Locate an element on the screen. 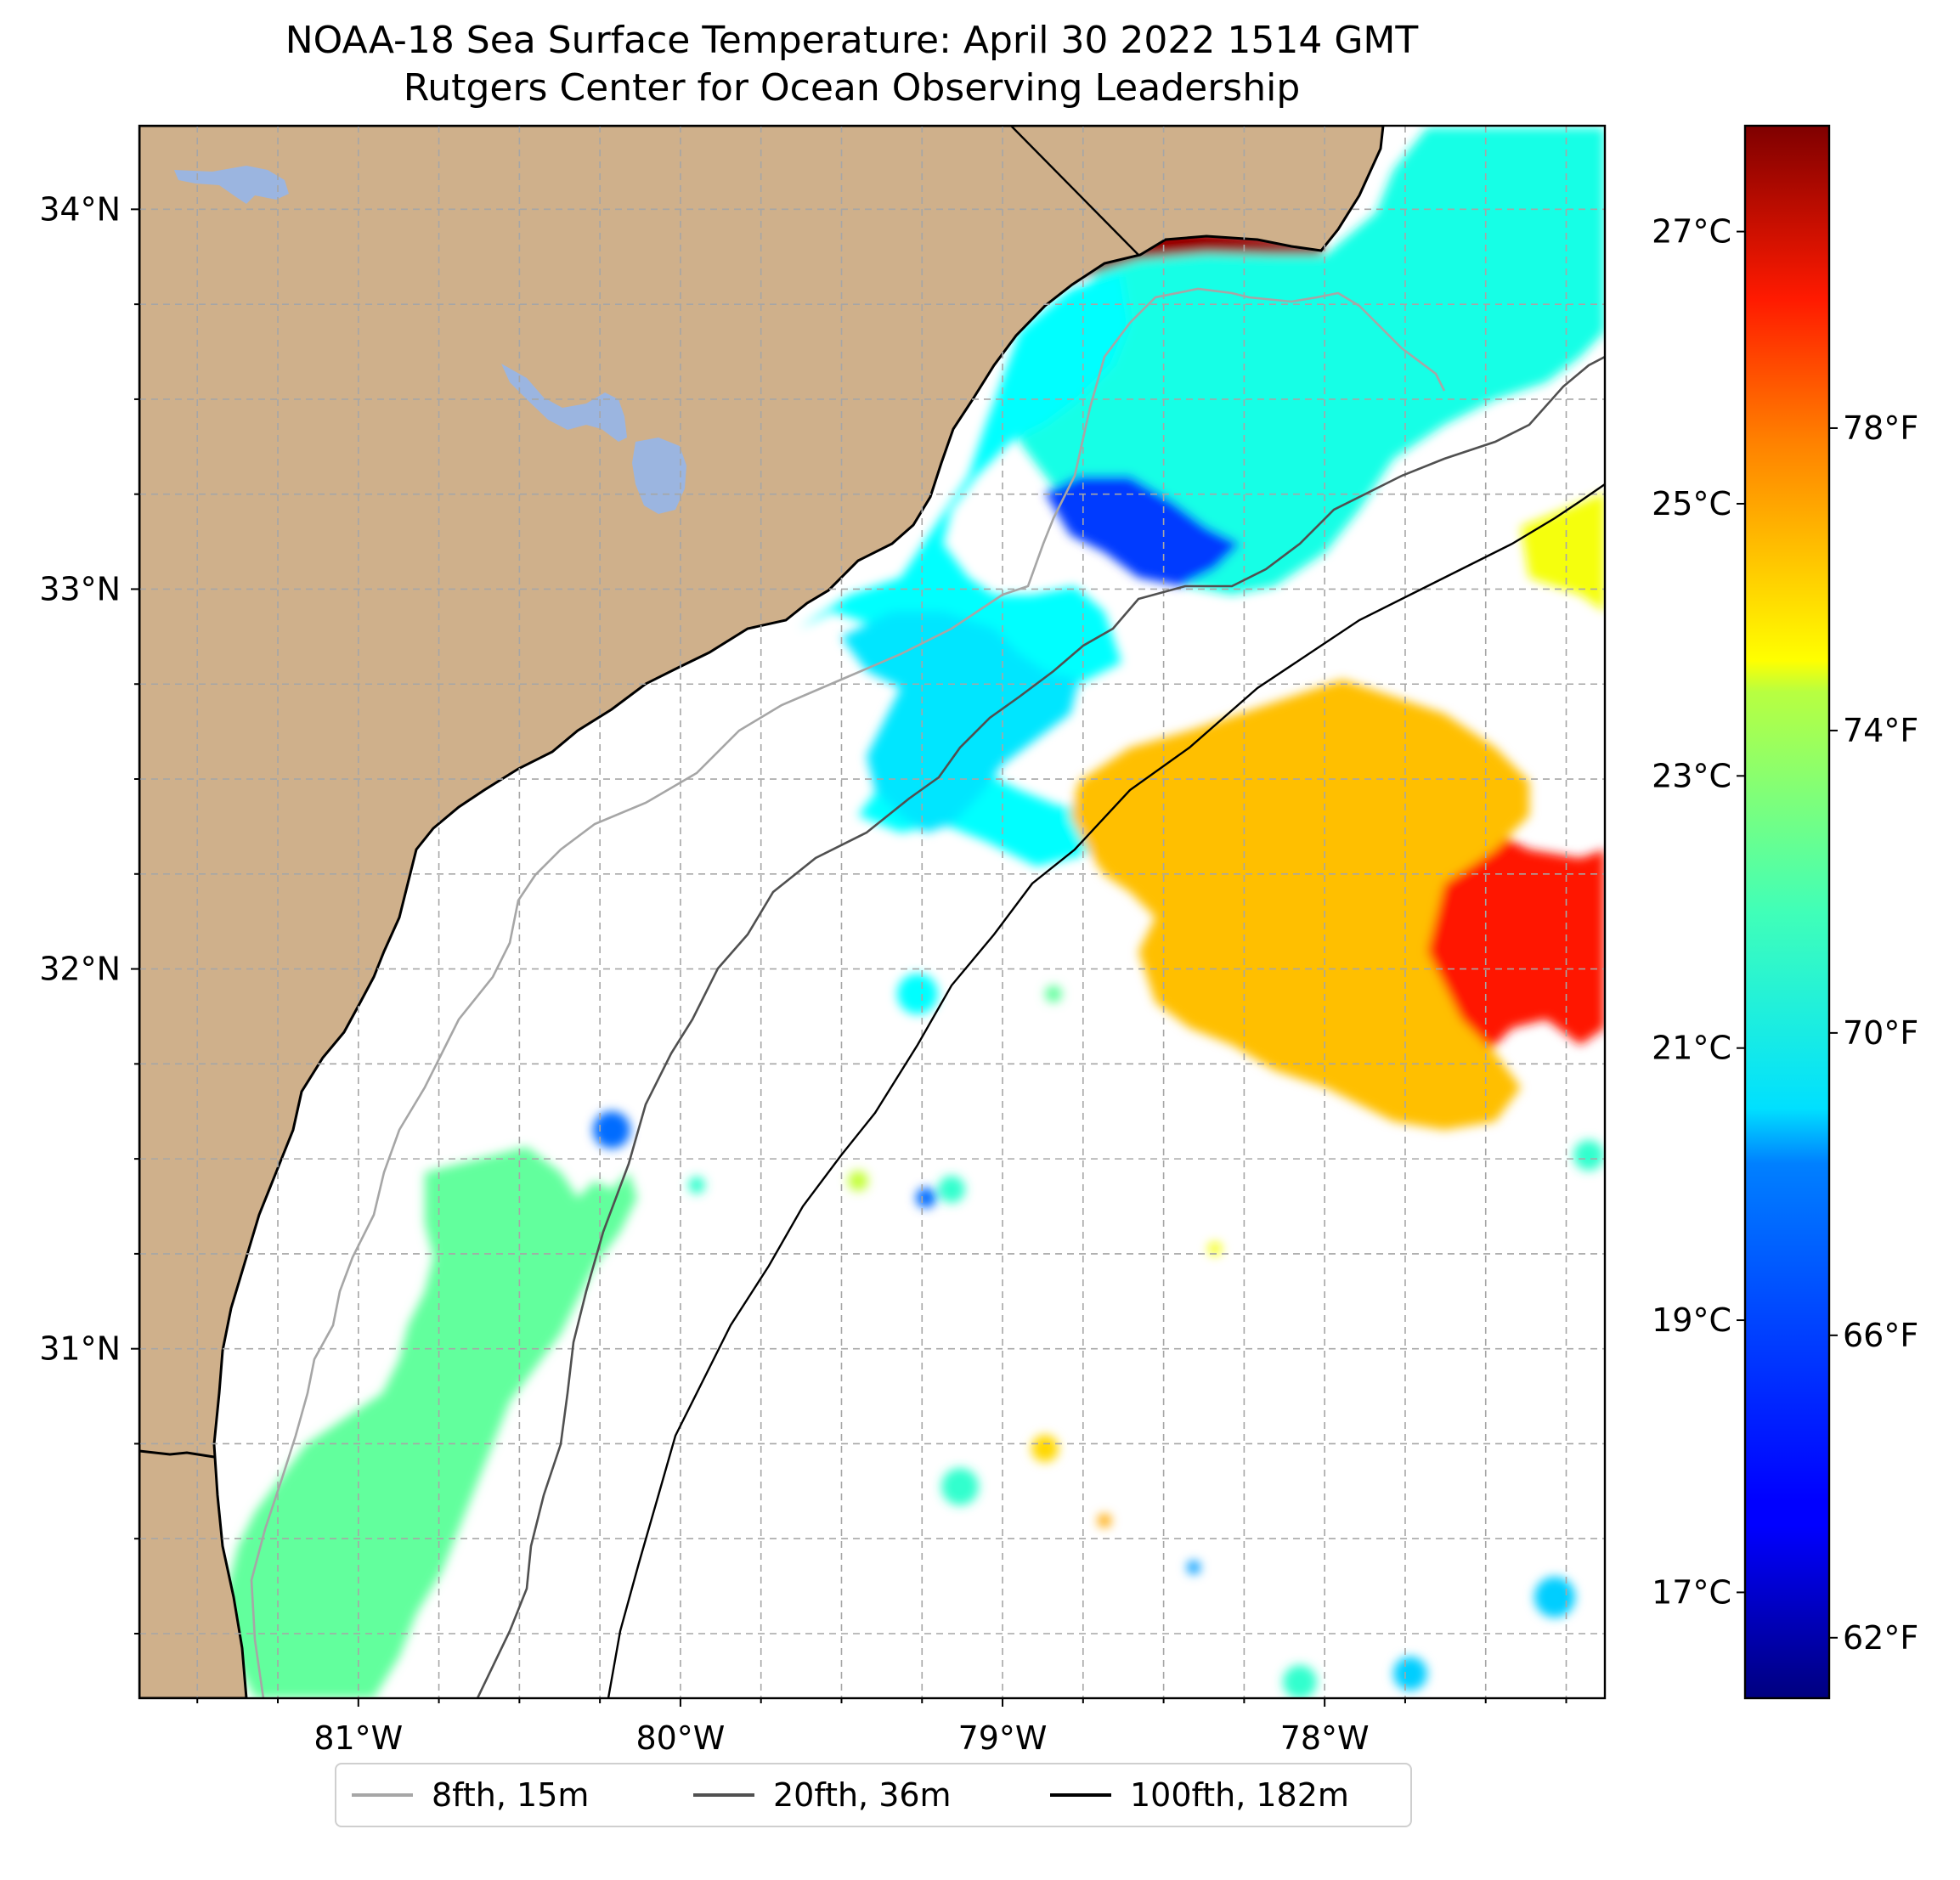  colorbar is located at coordinates (1787, 912).